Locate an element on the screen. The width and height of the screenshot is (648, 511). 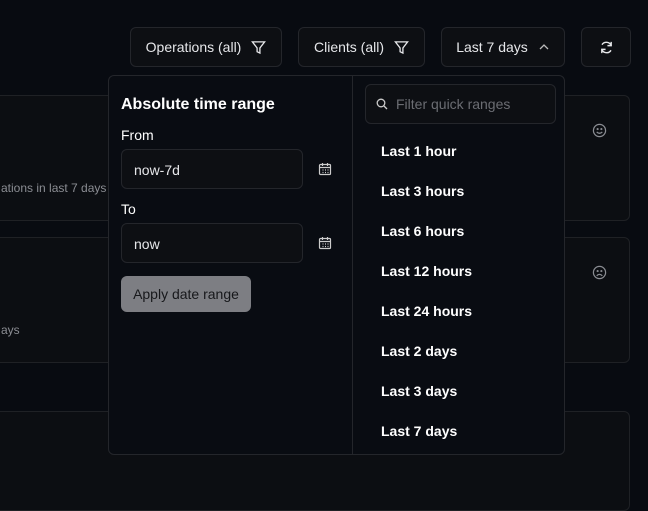
quick-range-item: Last 24 hours is located at coordinates (427, 311).